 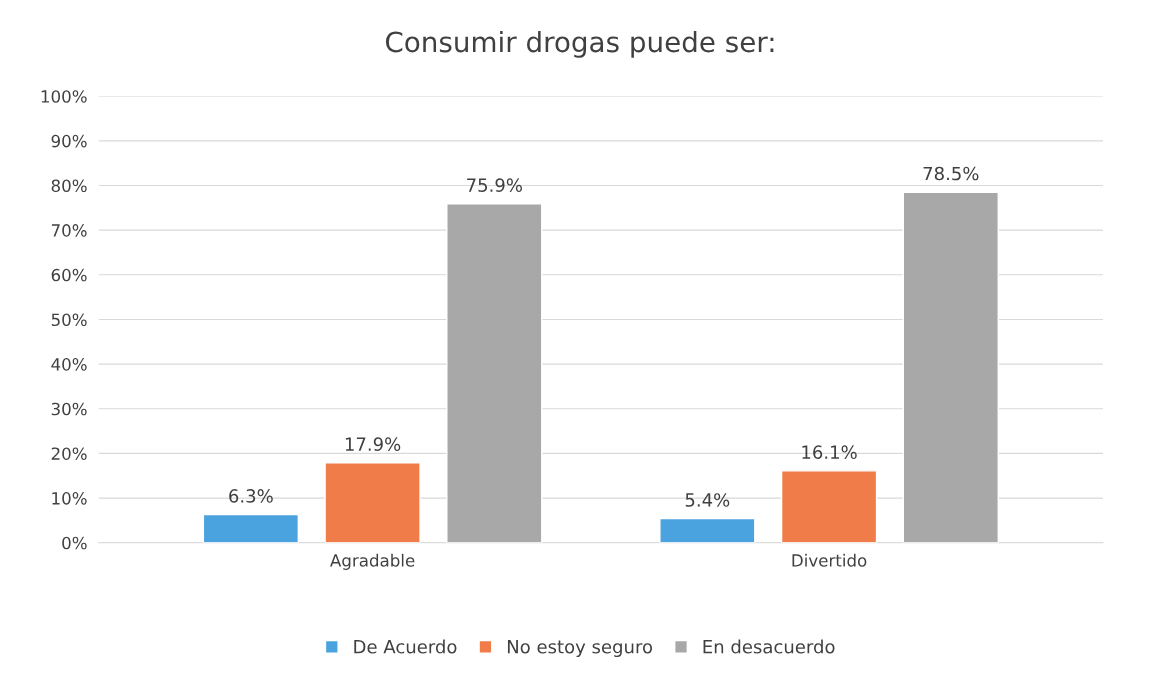 What do you see at coordinates (769, 646) in the screenshot?
I see `legend-label: En desacuerdo` at bounding box center [769, 646].